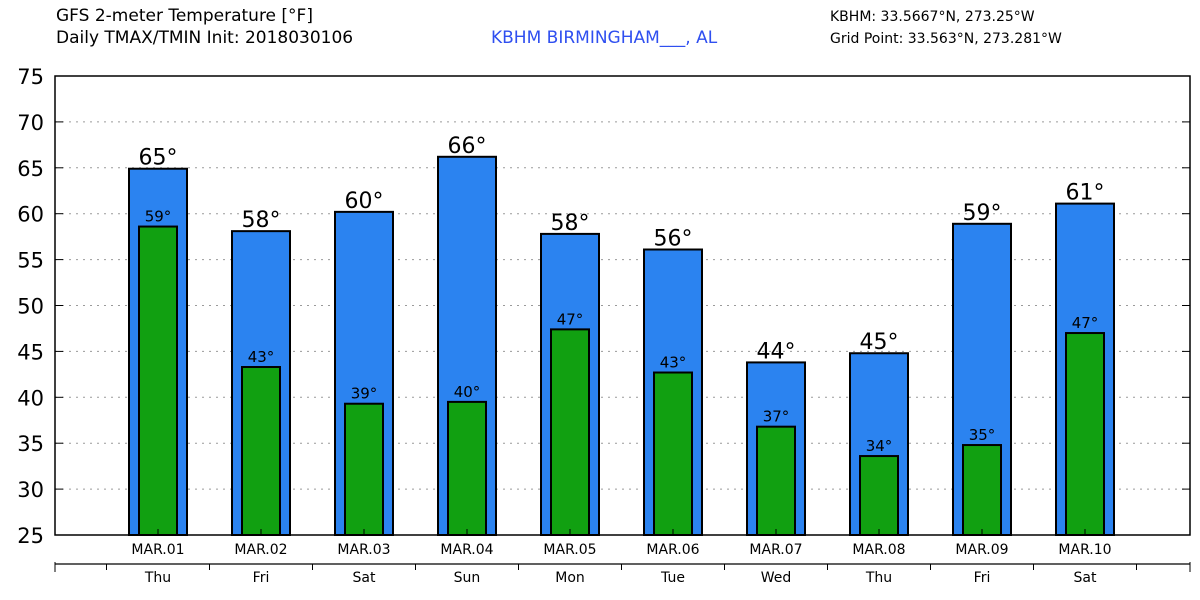 This screenshot has height=600, width=1200. Describe the element at coordinates (260, 550) in the screenshot. I see `x-date-label: MAR.02` at that location.